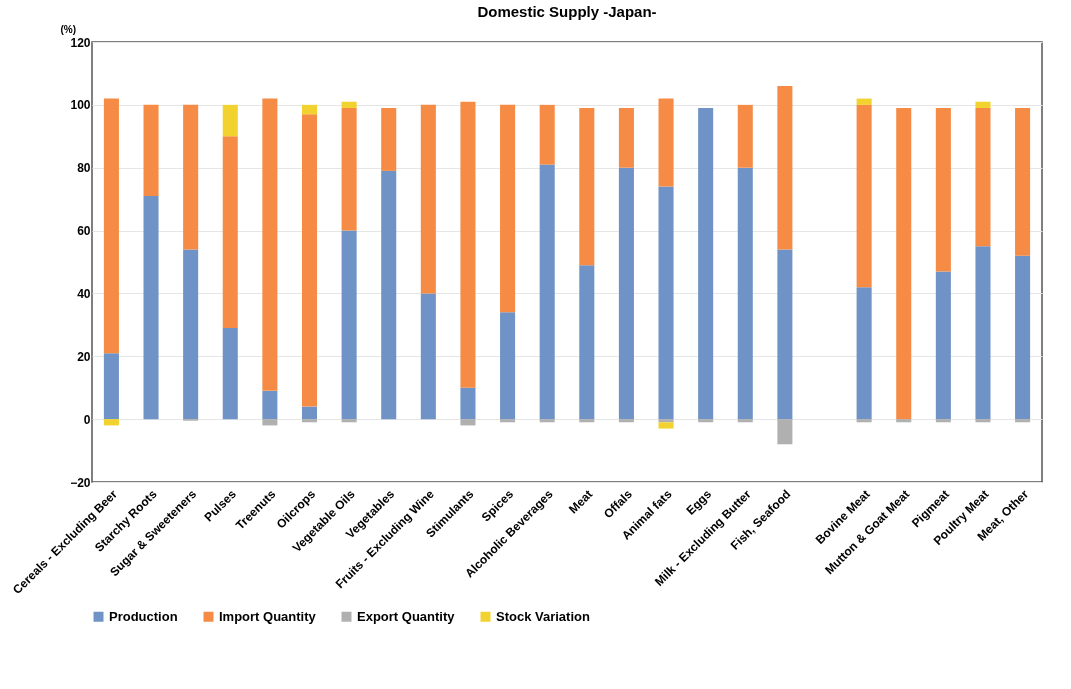 This screenshot has width=1071, height=689. What do you see at coordinates (68, 29) in the screenshot?
I see `y-axis-title: (%)` at bounding box center [68, 29].